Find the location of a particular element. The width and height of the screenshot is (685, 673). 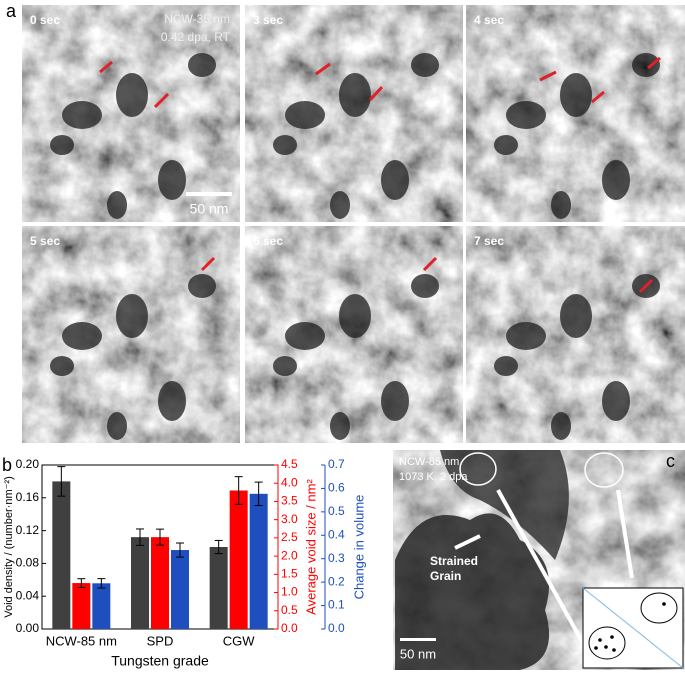

y2-tick-label: 4.5 is located at coordinates (289, 464).